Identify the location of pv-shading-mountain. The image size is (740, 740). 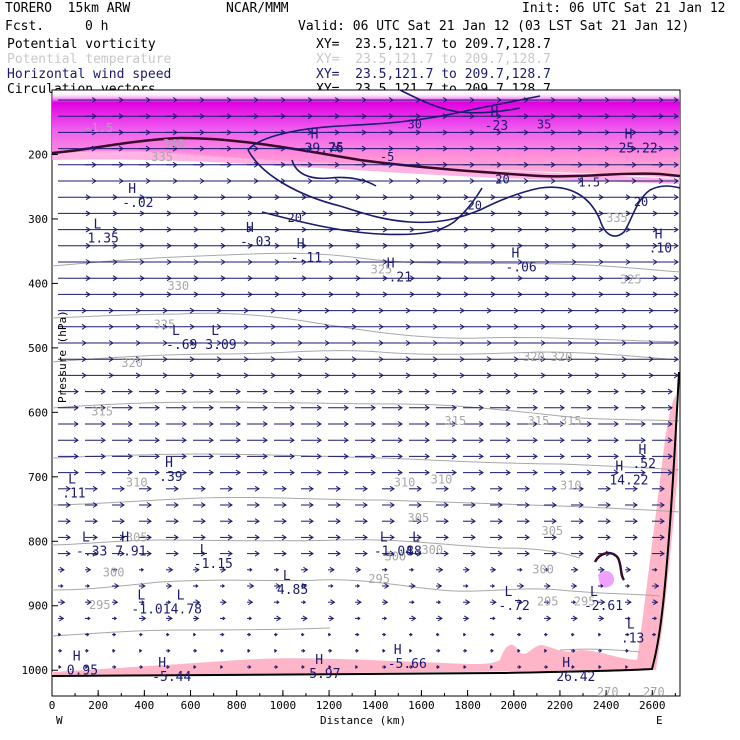
(657, 532).